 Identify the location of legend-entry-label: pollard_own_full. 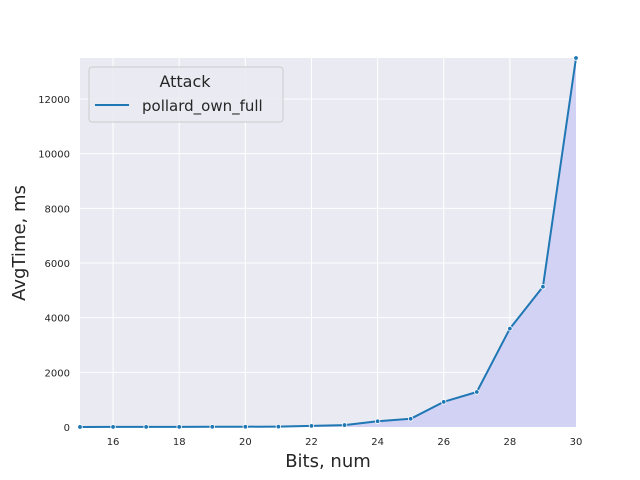
(202, 106).